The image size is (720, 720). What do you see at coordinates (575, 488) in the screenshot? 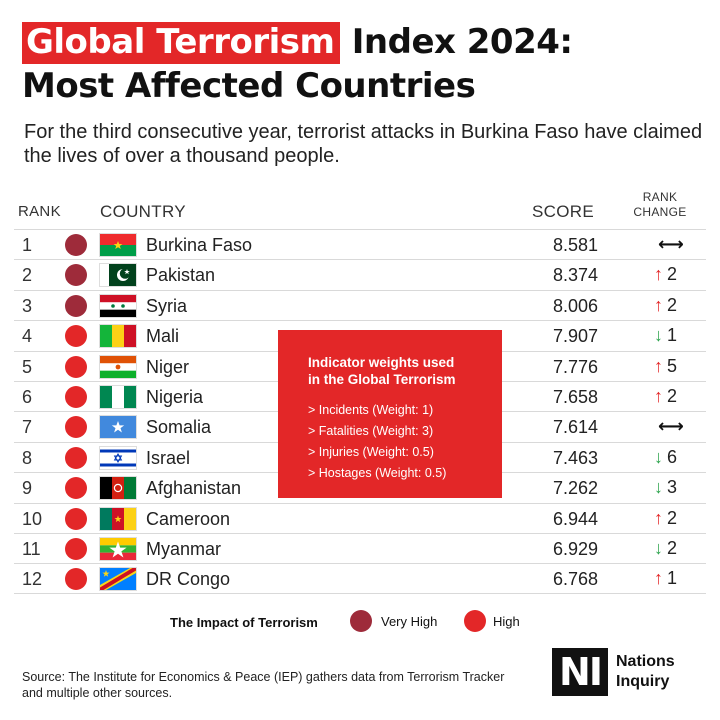
I see `score-cell: 7.262` at bounding box center [575, 488].